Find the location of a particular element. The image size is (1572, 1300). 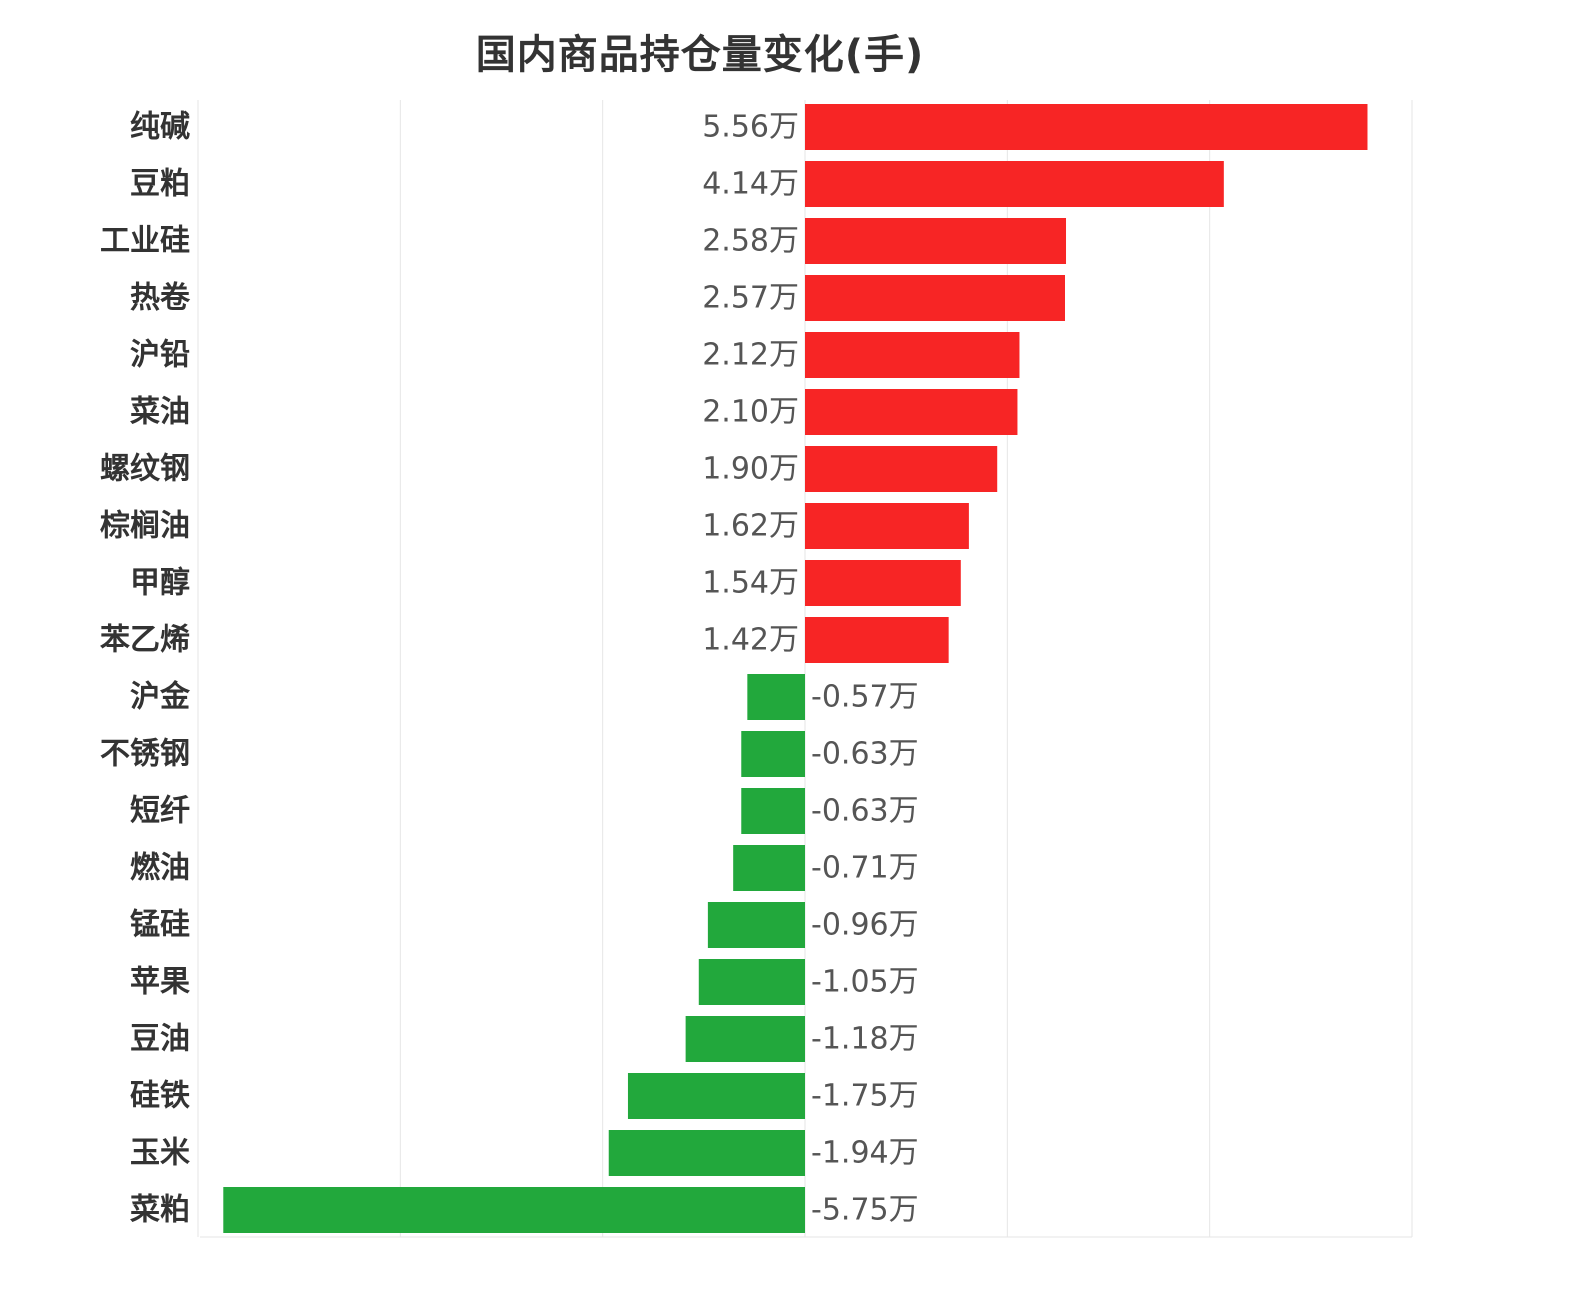

category-label: 甲醇 is located at coordinates (160, 583).